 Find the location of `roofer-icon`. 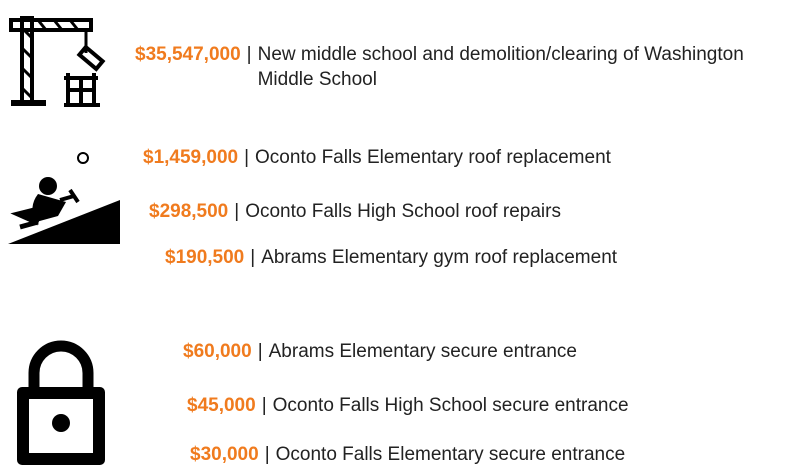

roofer-icon is located at coordinates (64, 210).